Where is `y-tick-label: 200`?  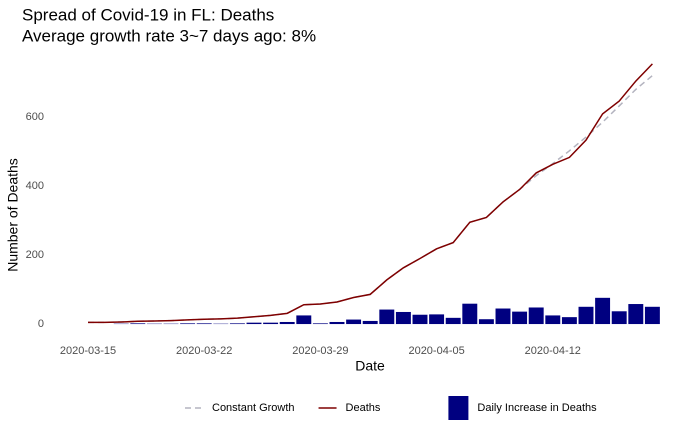 y-tick-label: 200 is located at coordinates (35, 255).